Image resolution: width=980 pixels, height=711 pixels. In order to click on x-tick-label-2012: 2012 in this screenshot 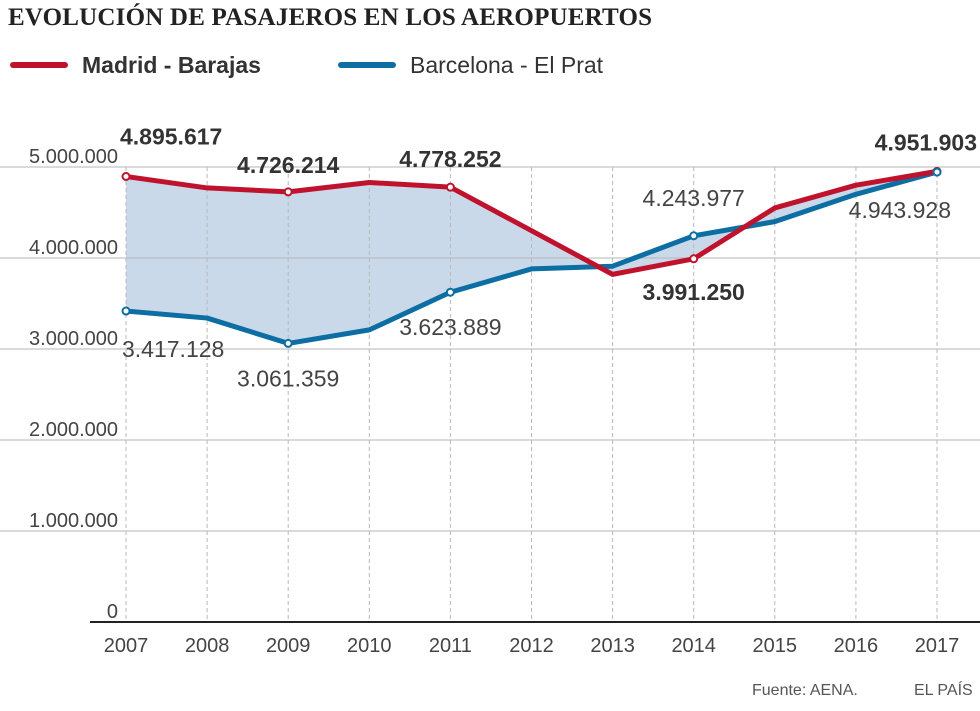, I will do `click(531, 646)`.